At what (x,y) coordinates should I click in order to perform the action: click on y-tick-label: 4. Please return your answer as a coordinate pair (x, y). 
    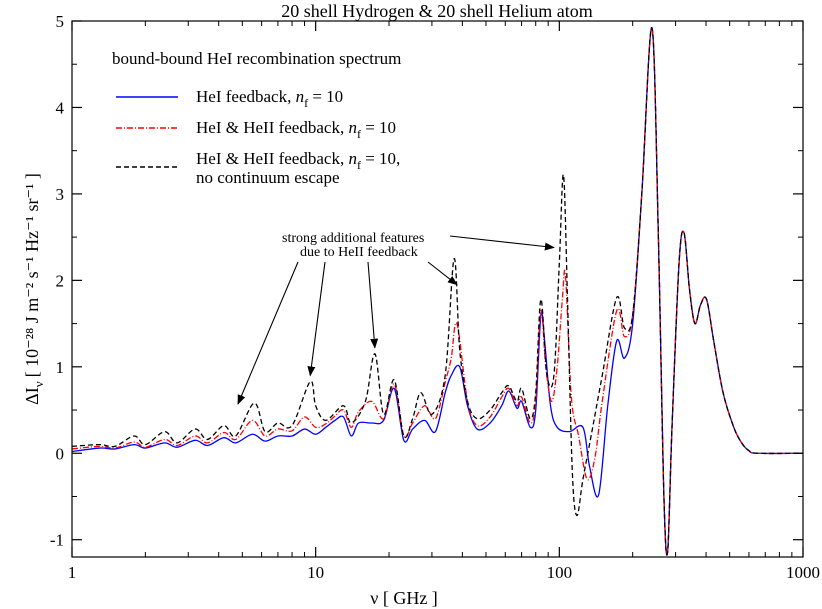
    Looking at the image, I should click on (60, 107).